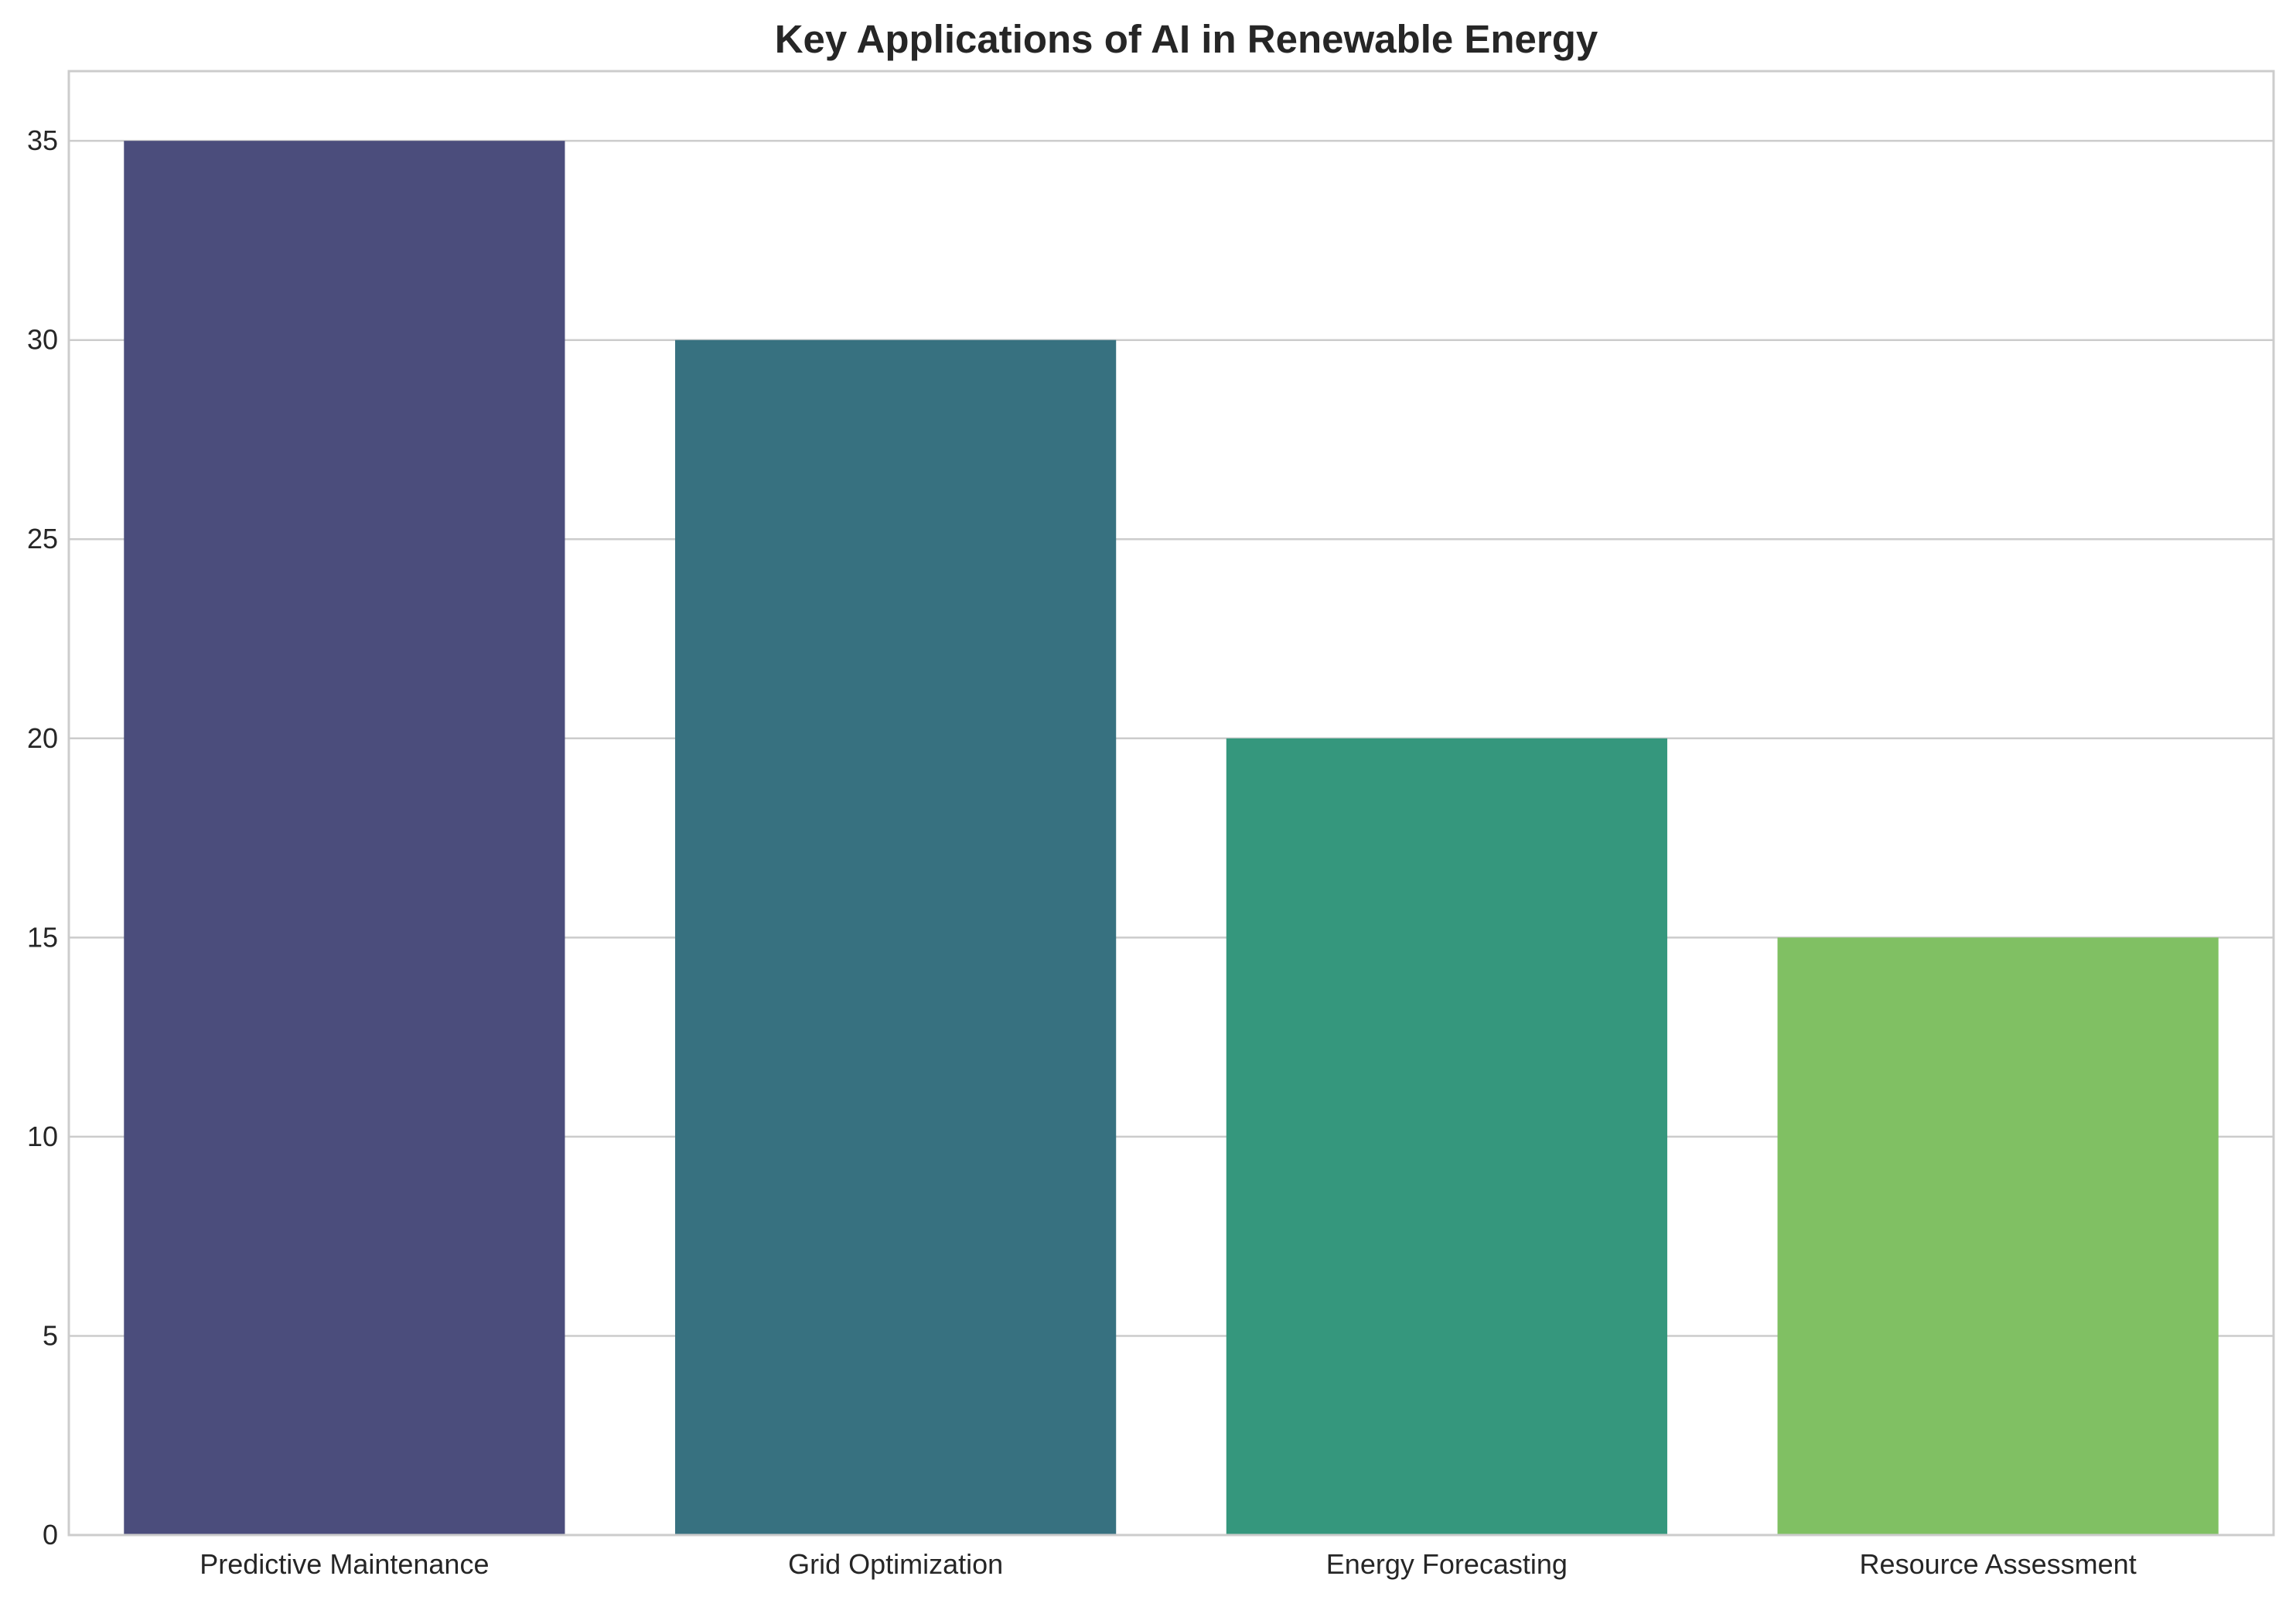 This screenshot has width=2296, height=1600. I want to click on bar-grid-optimization, so click(896, 937).